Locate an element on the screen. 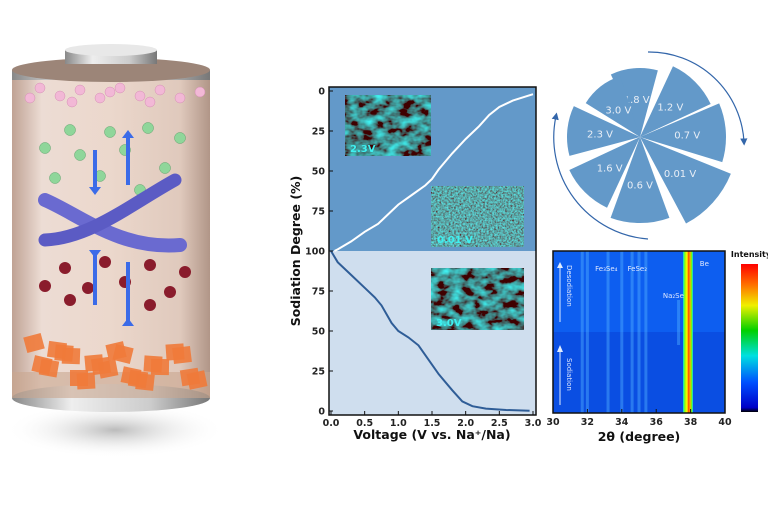 The height and width of the screenshot is (512, 768). x-tick-label: 36 is located at coordinates (657, 422).